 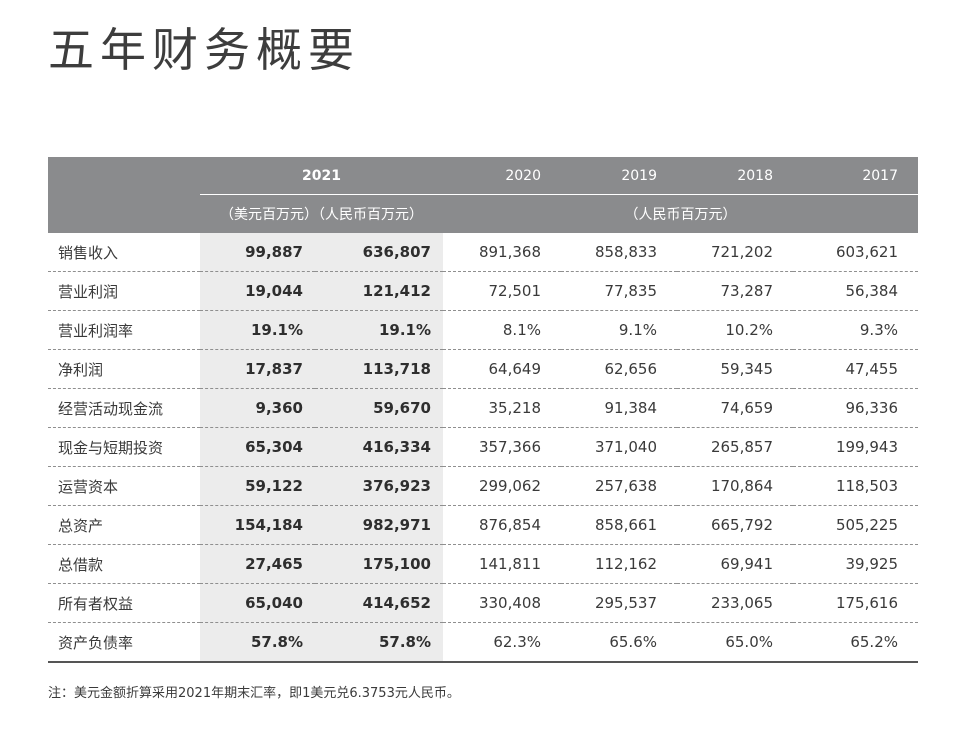 I want to click on cell-2021-usd: 19,044, so click(x=257, y=291).